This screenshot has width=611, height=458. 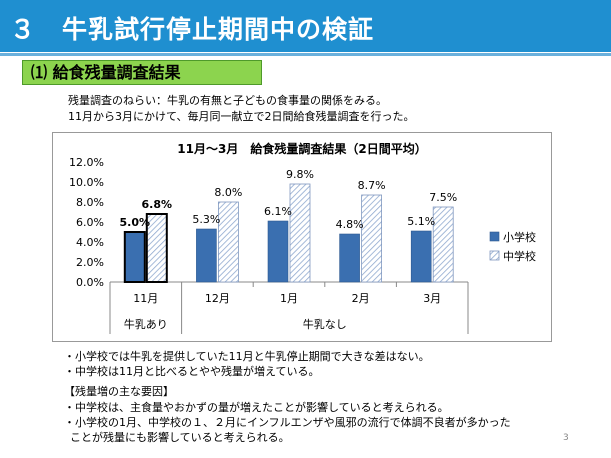 What do you see at coordinates (300, 174) in the screenshot?
I see `data-label-chugakko: 9.8%` at bounding box center [300, 174].